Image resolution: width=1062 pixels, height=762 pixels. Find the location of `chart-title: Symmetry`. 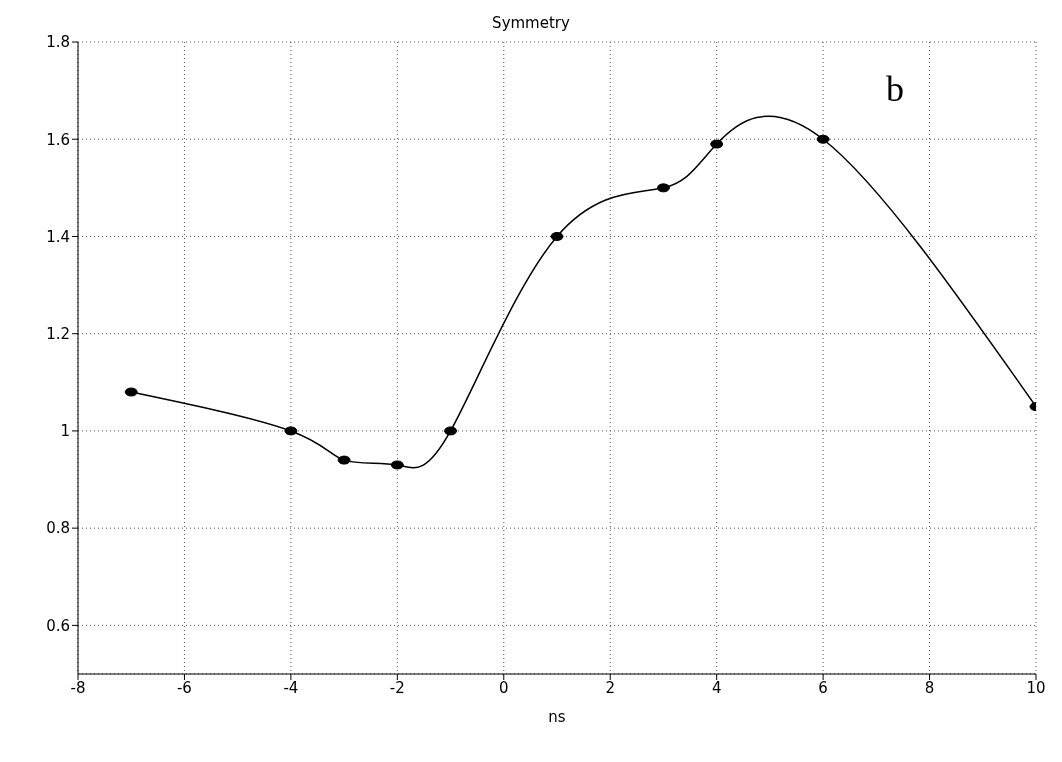

chart-title: Symmetry is located at coordinates (531, 23).